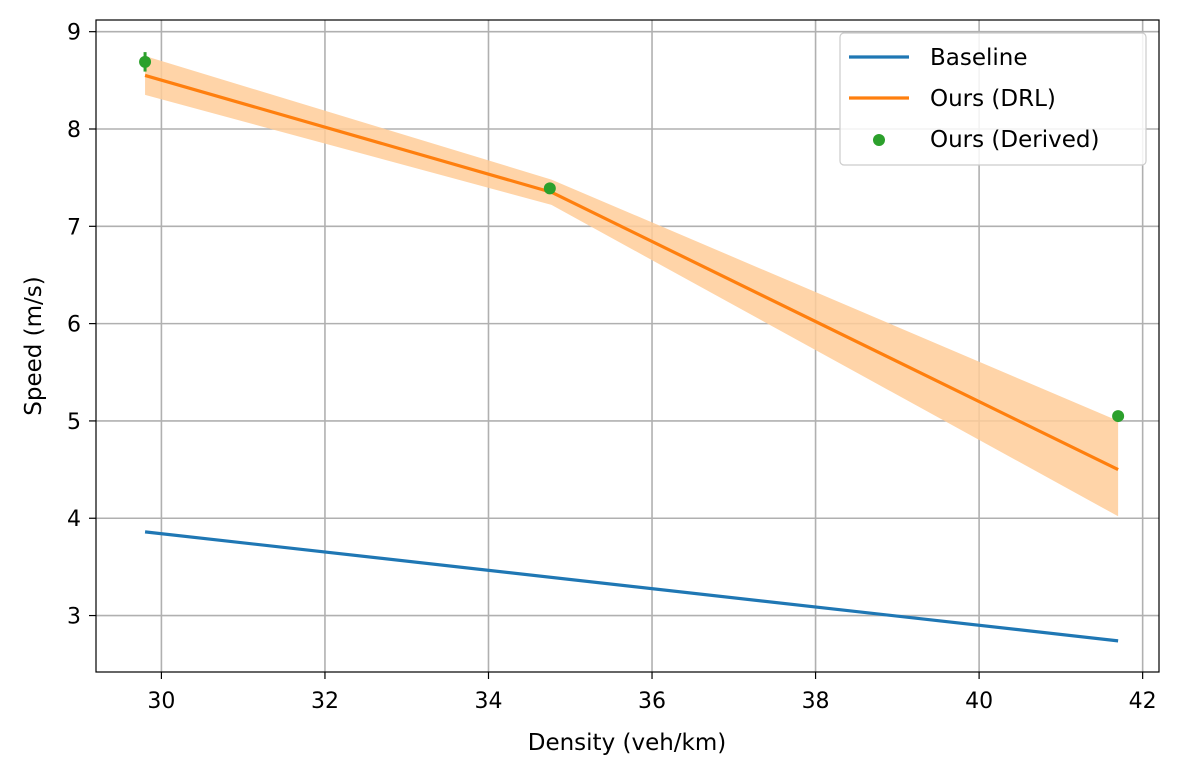  Describe the element at coordinates (74, 422) in the screenshot. I see `y-tick-label: 5` at that location.